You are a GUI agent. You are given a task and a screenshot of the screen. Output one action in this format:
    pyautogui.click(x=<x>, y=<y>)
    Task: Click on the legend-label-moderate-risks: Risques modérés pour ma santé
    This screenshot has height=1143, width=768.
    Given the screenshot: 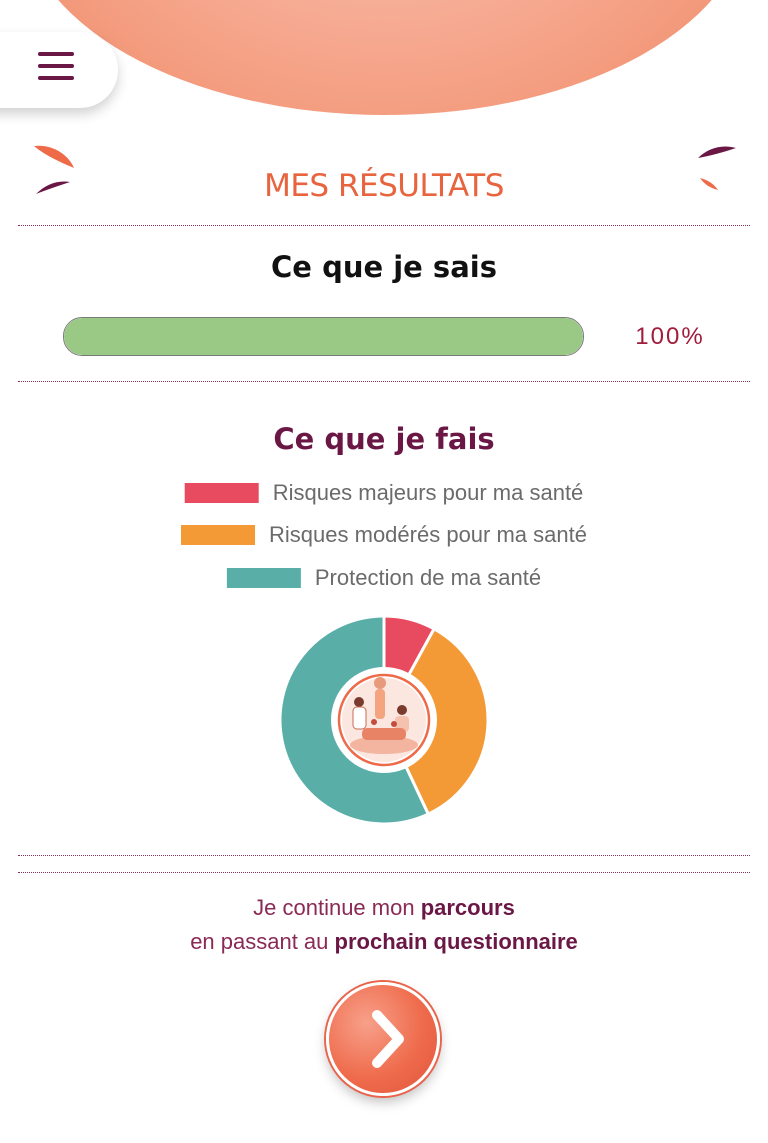 What is the action you would take?
    pyautogui.click(x=428, y=534)
    